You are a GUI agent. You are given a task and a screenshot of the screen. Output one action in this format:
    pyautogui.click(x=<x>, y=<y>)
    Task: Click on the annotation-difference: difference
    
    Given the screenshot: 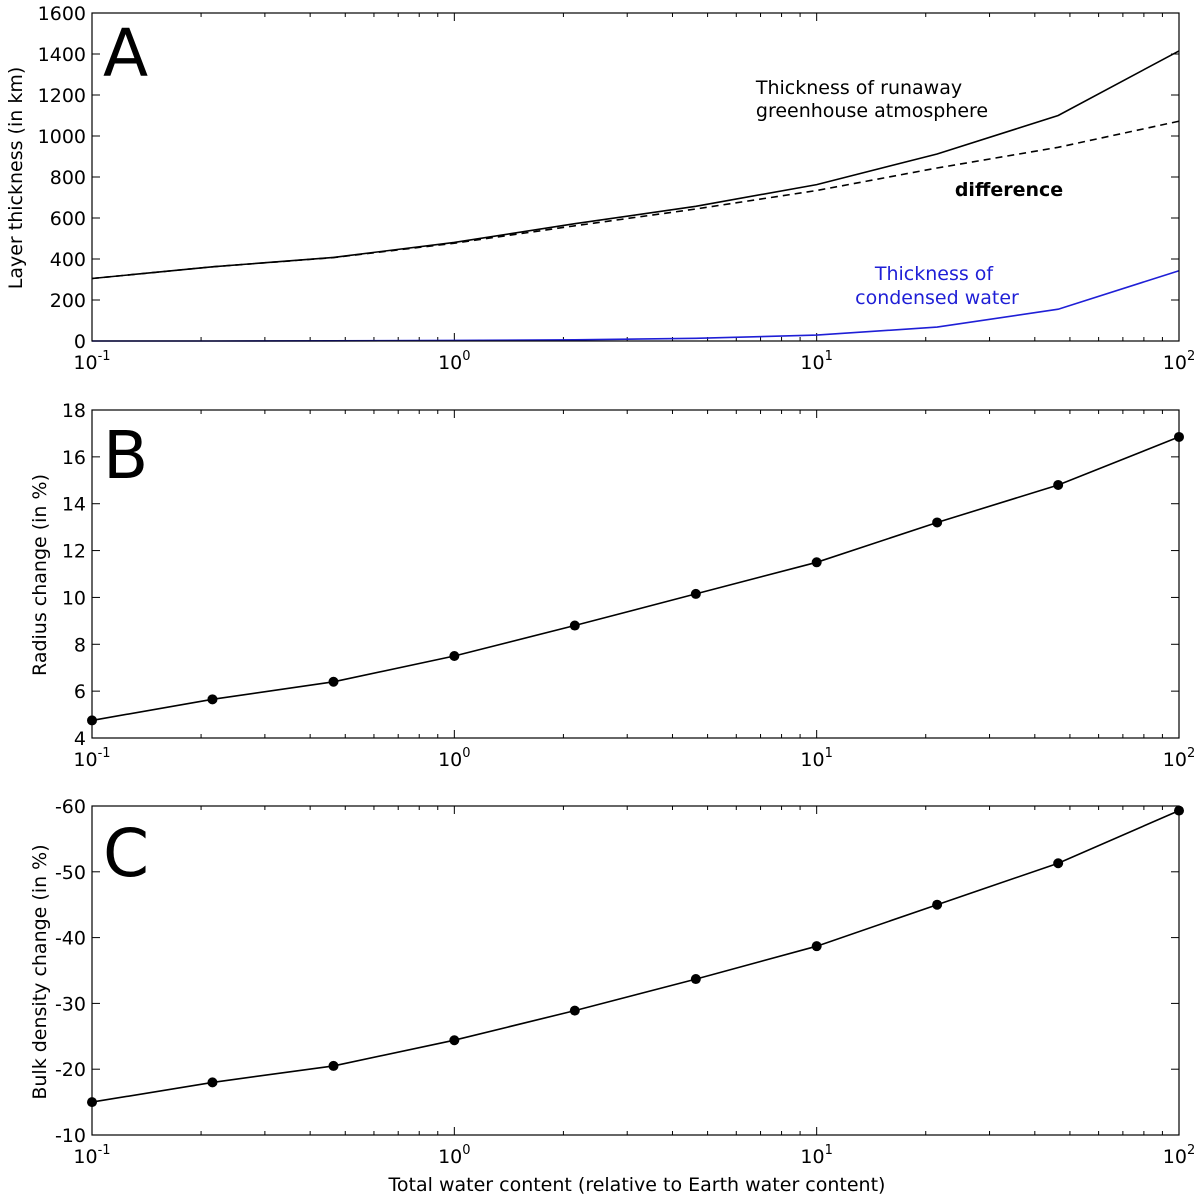 What is the action you would take?
    pyautogui.click(x=1009, y=190)
    